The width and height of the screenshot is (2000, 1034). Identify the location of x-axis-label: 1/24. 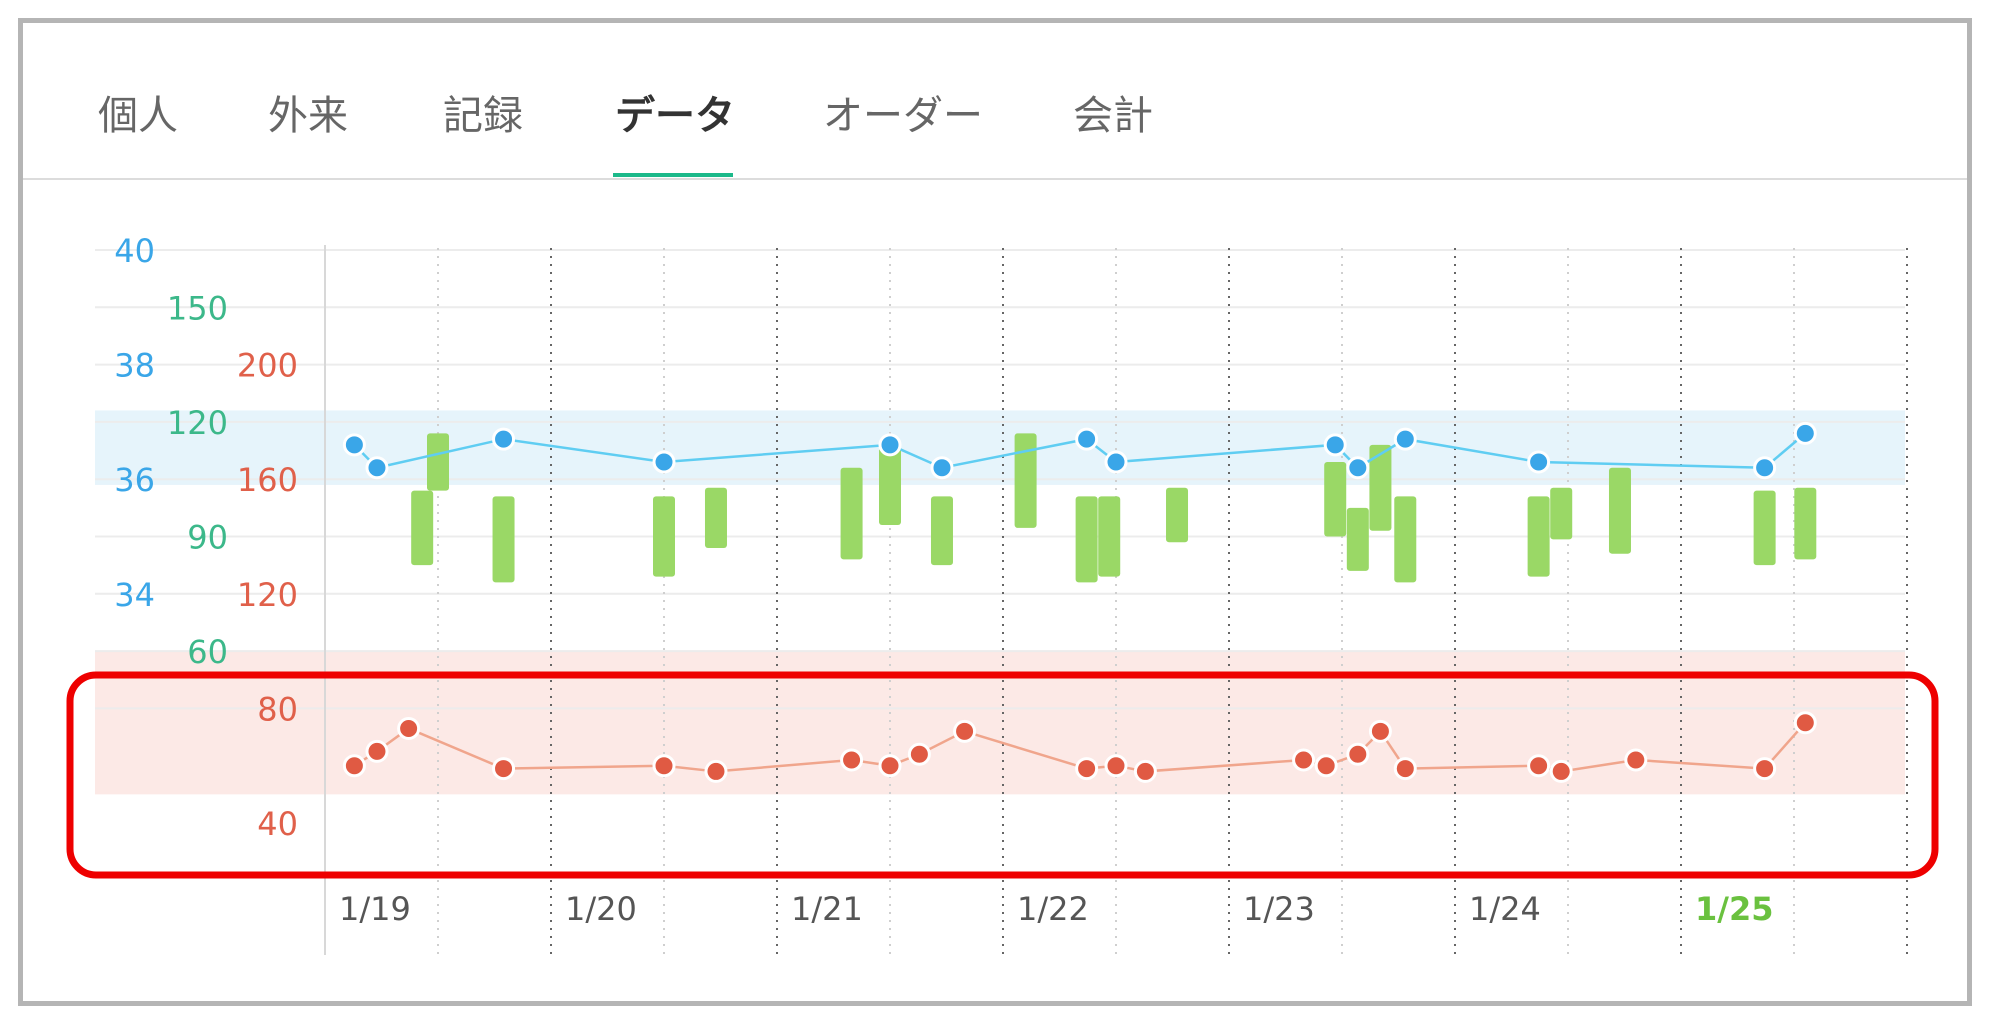
(1505, 909).